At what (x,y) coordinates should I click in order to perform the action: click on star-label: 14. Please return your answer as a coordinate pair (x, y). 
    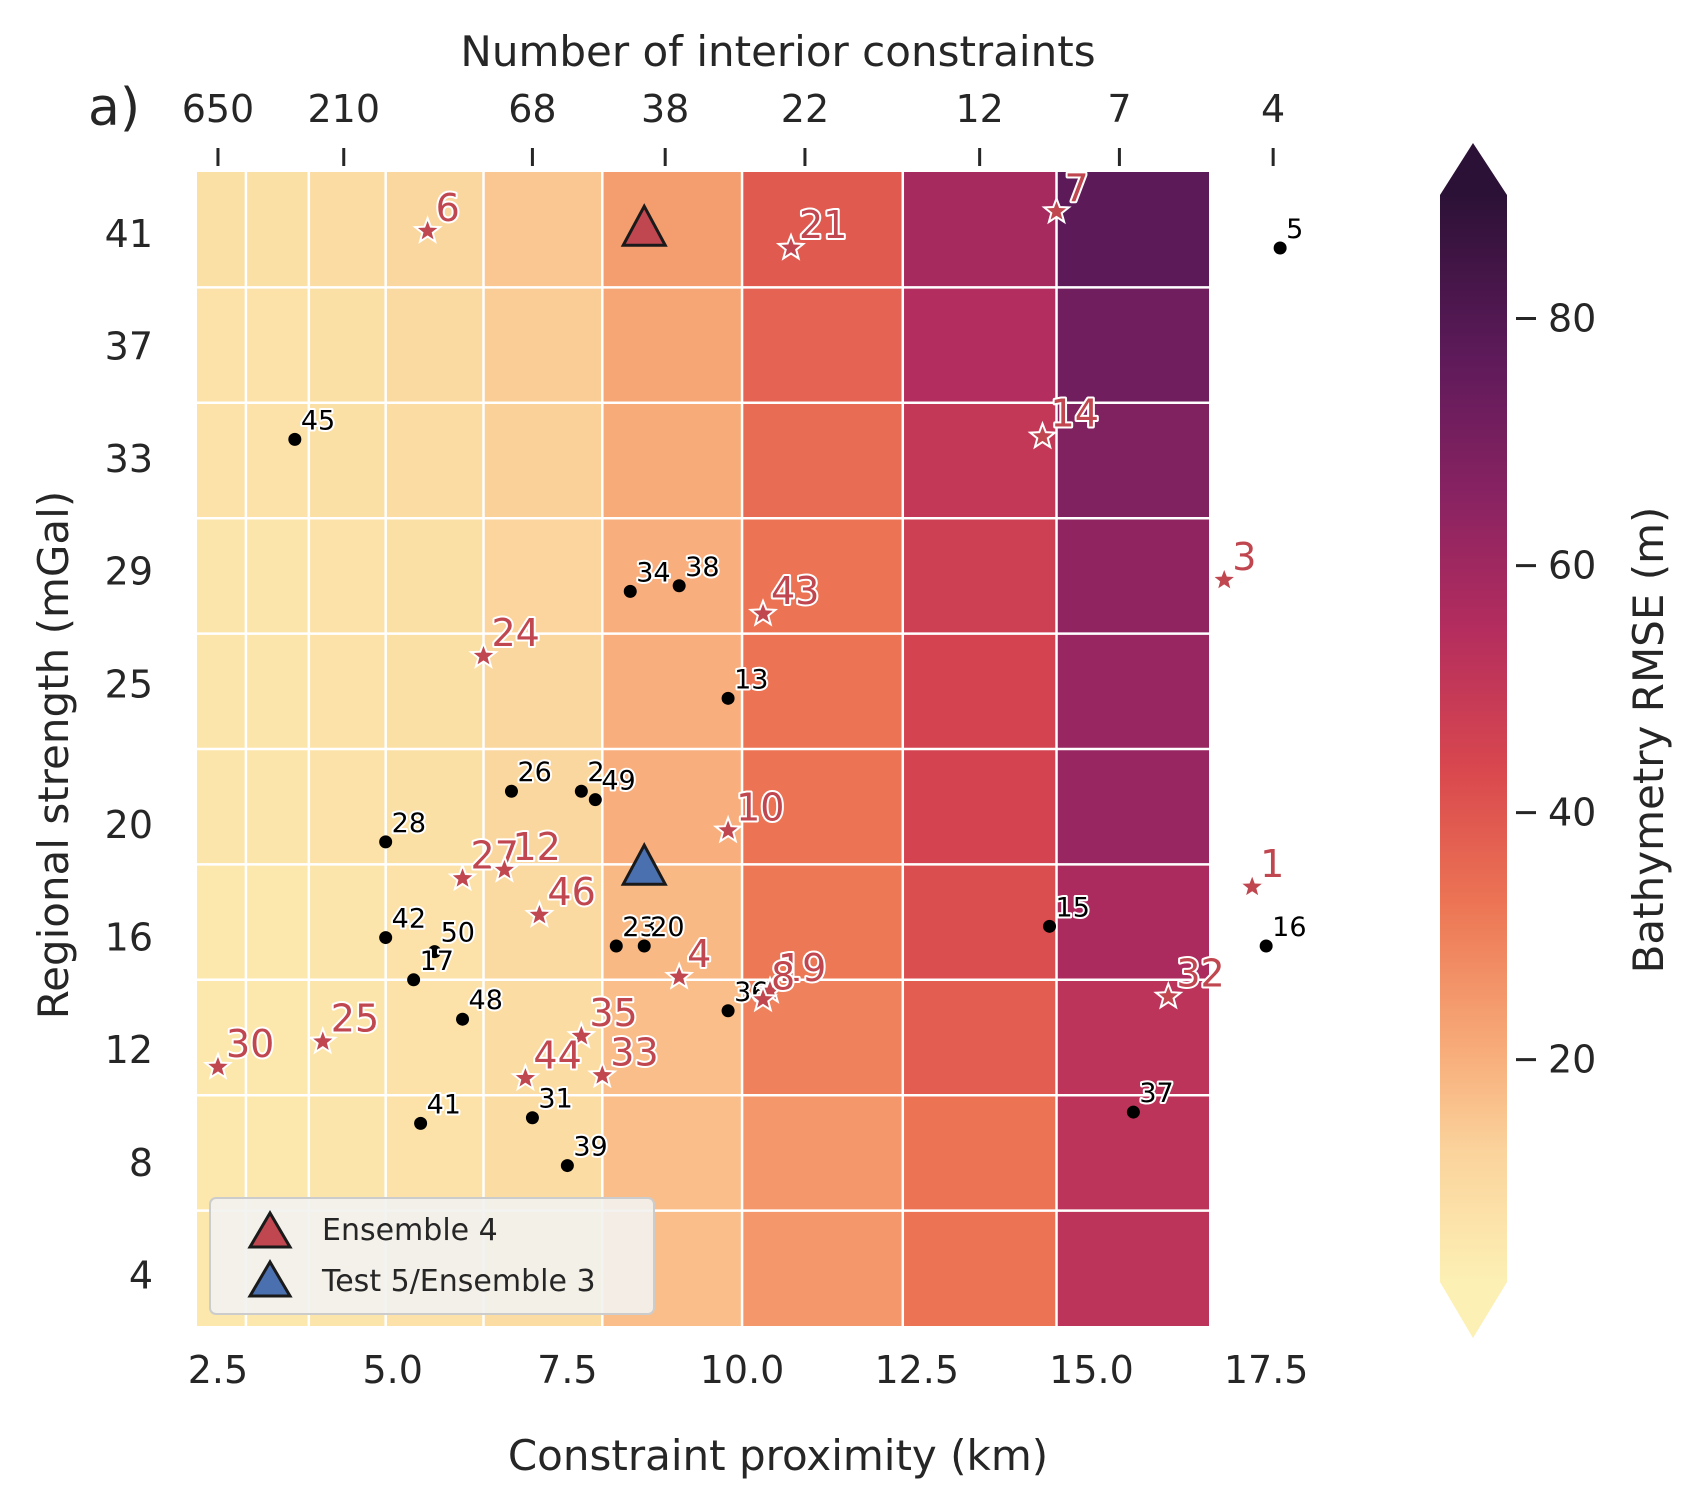
    Looking at the image, I should click on (1075, 414).